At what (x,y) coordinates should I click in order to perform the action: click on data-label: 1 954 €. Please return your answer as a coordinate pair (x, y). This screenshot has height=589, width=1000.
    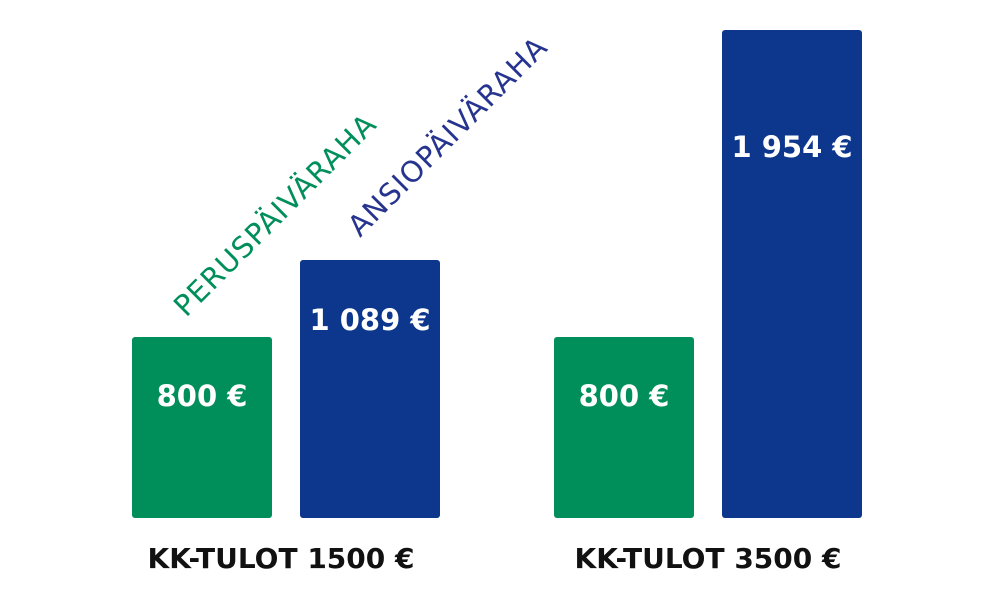
    Looking at the image, I should click on (791, 147).